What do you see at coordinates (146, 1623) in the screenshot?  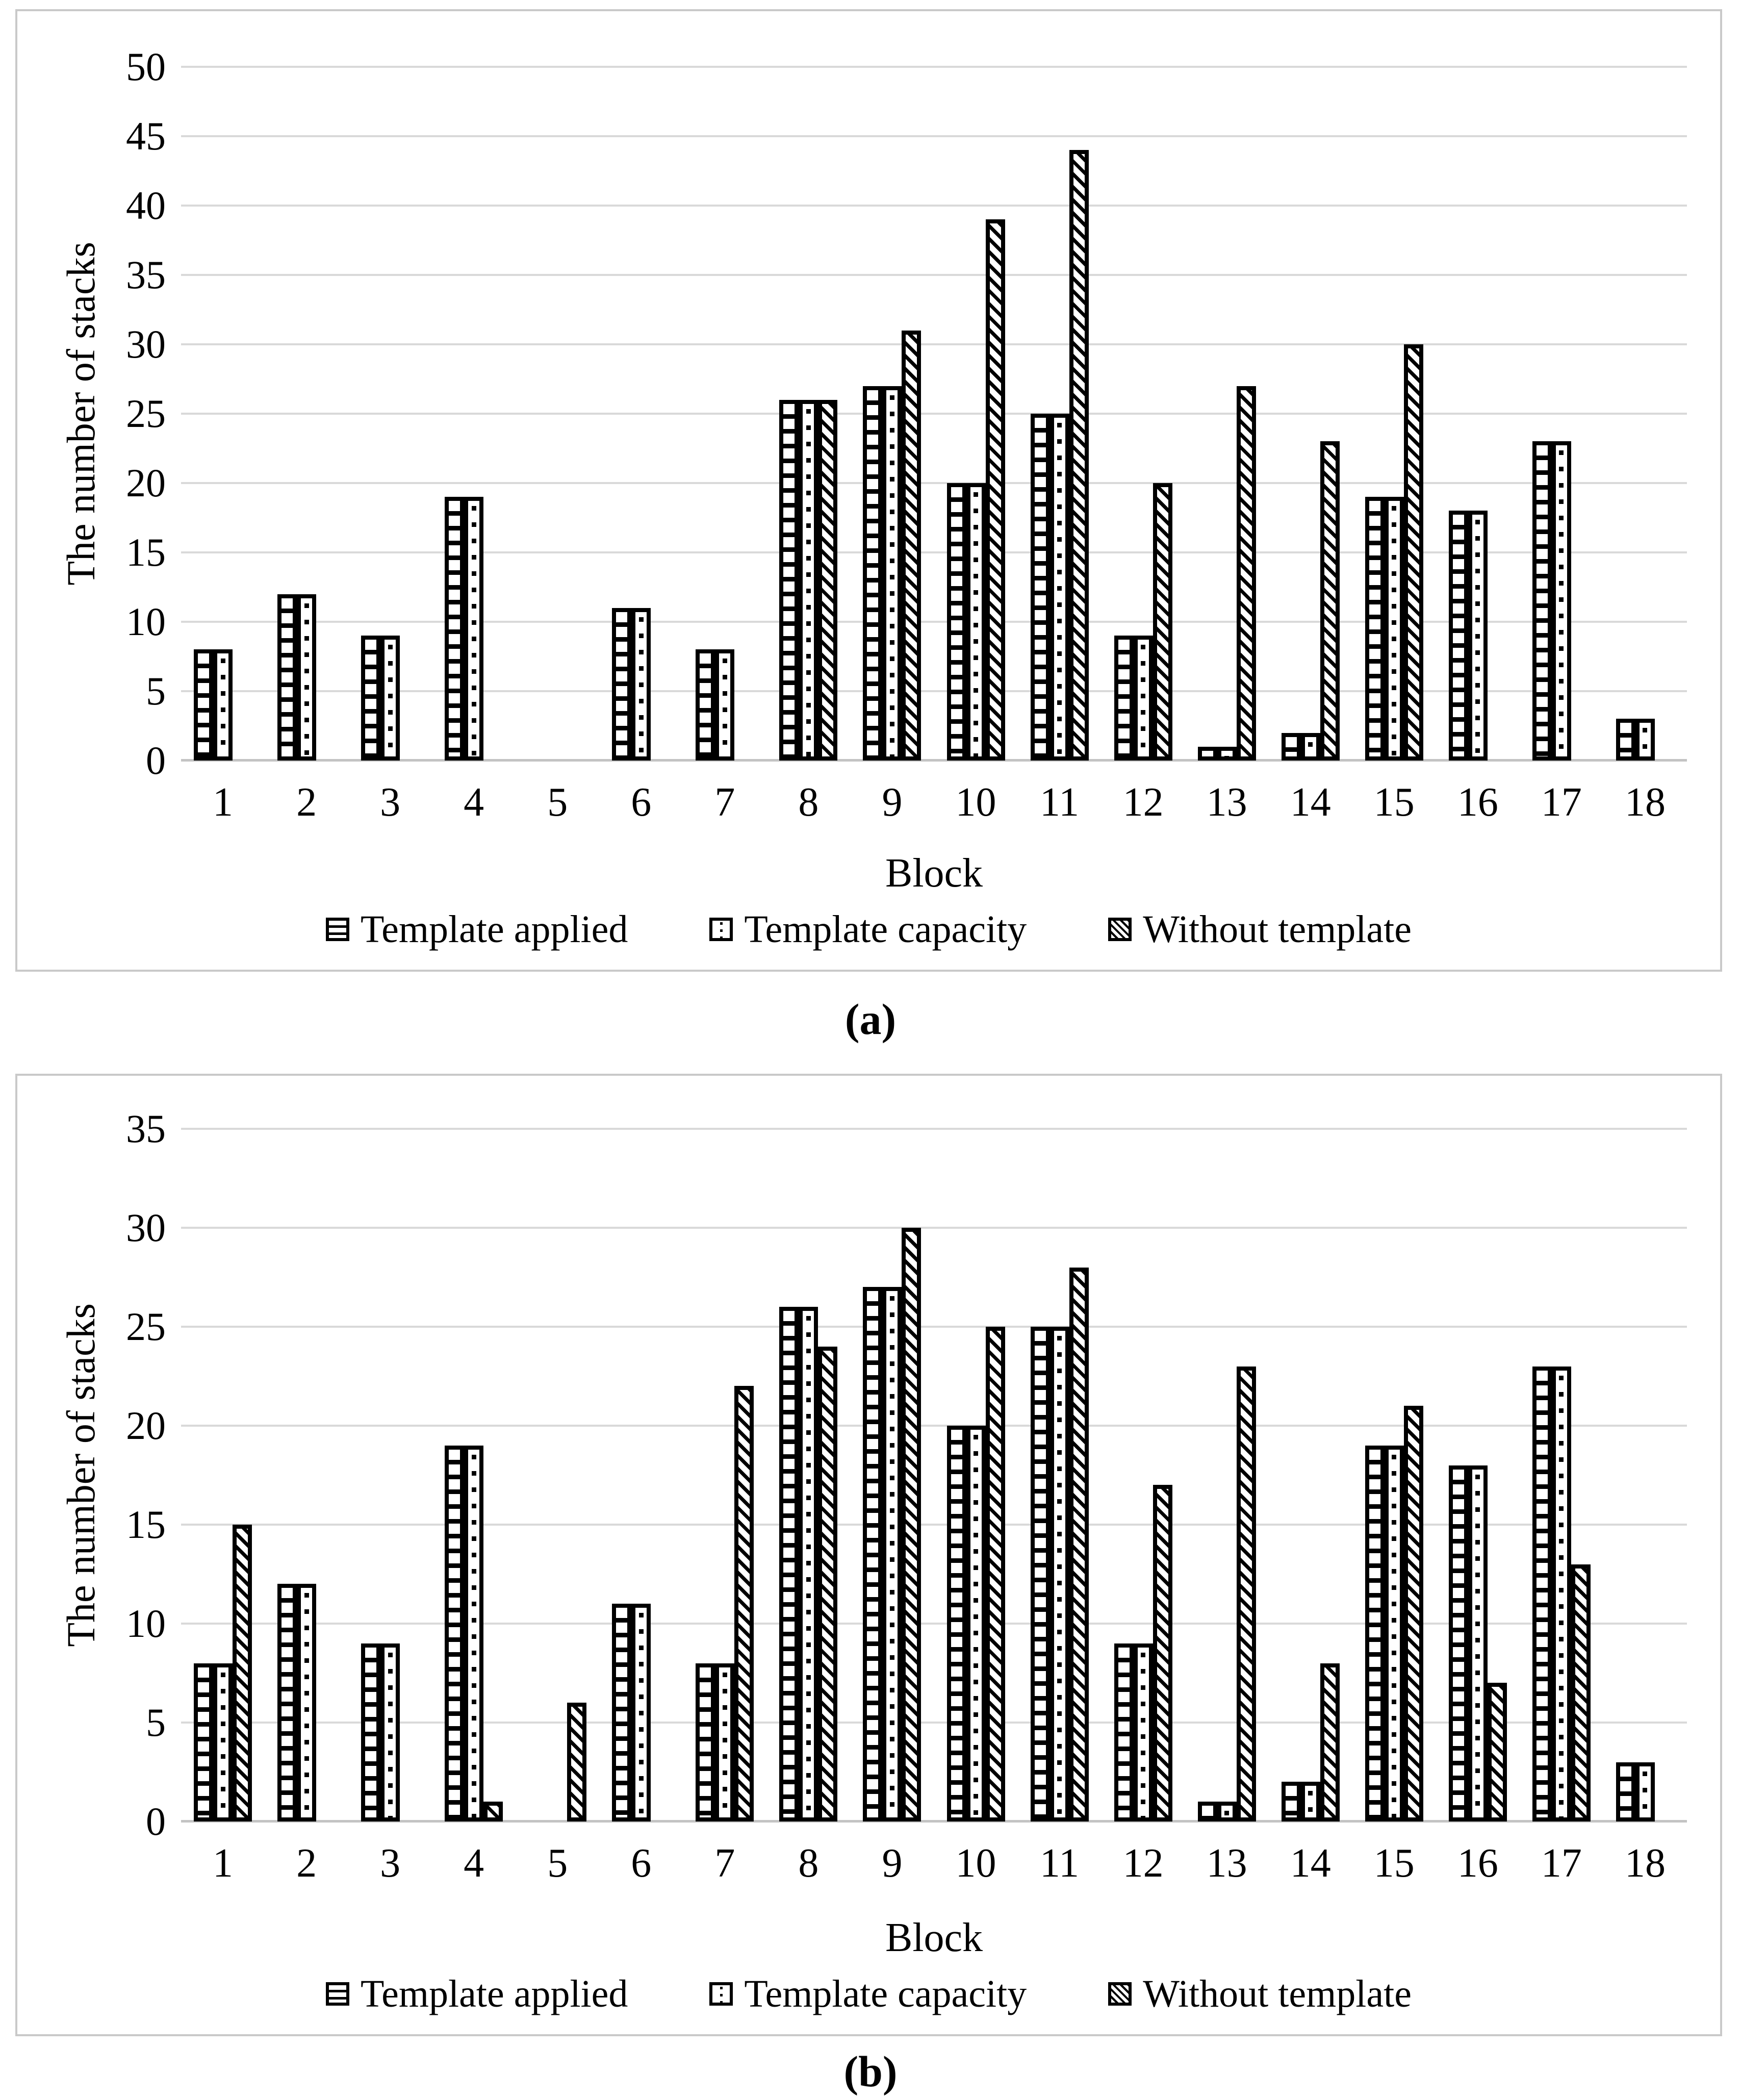 I see `y-tick-label: 10` at bounding box center [146, 1623].